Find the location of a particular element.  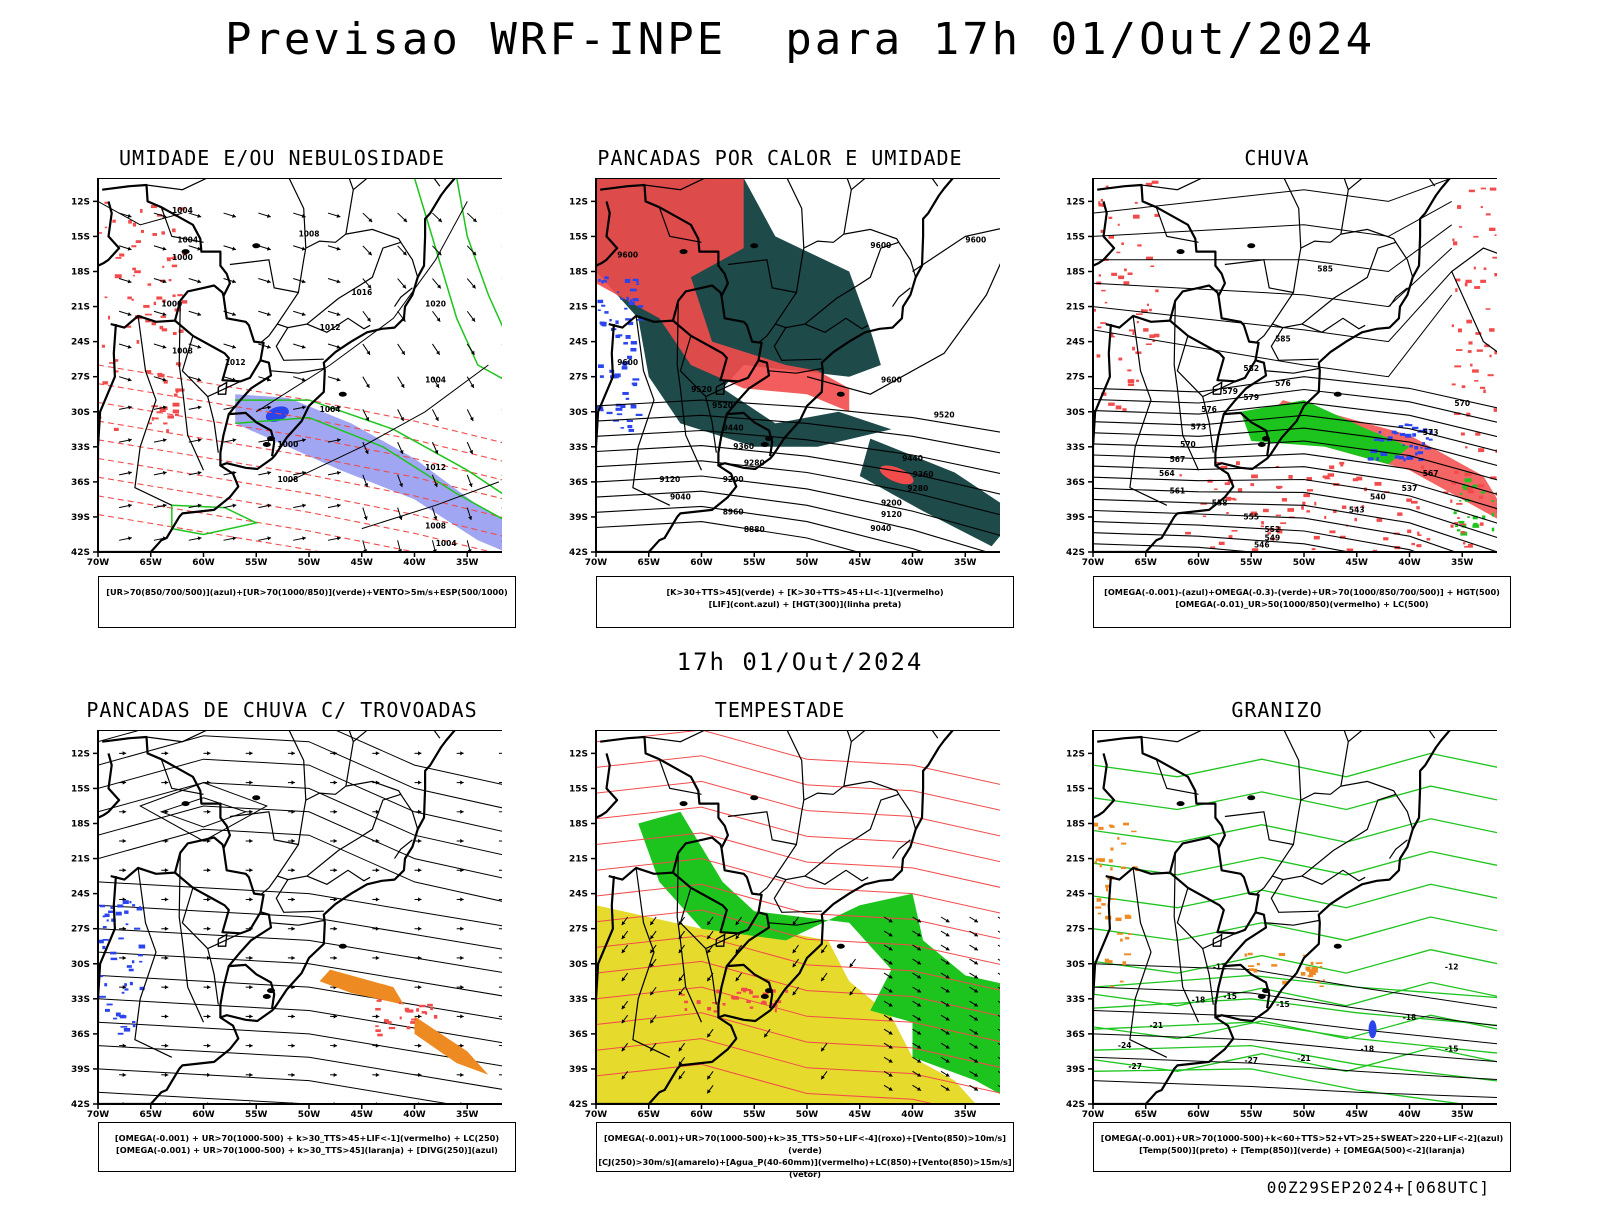

lat-label: 12S is located at coordinates (1075, 754).